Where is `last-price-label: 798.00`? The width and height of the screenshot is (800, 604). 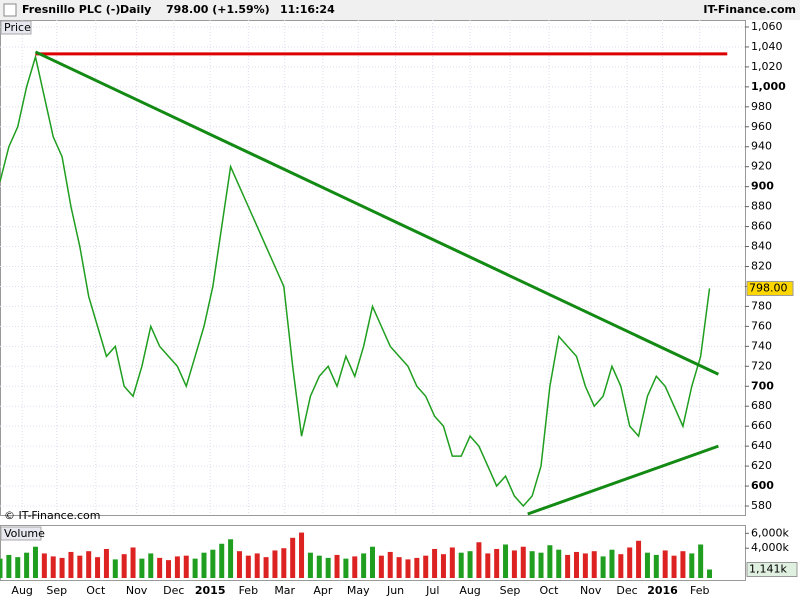
last-price-label: 798.00 is located at coordinates (768, 287).